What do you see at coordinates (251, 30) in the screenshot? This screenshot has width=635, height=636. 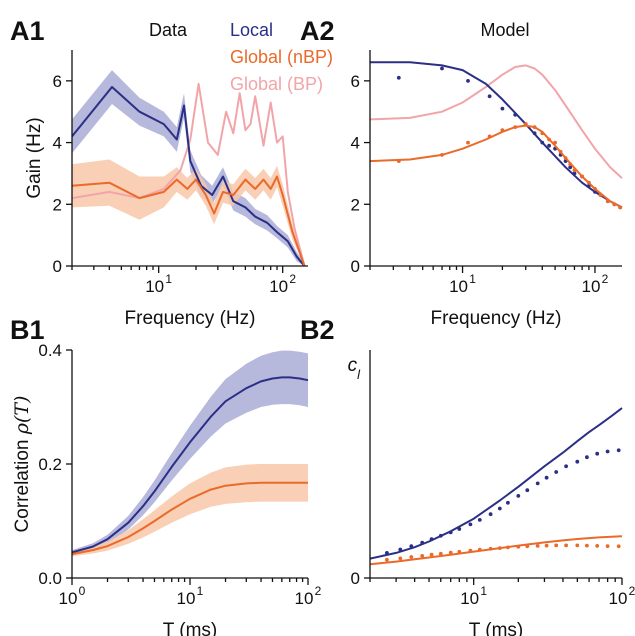 I see `legend-entry: Local` at bounding box center [251, 30].